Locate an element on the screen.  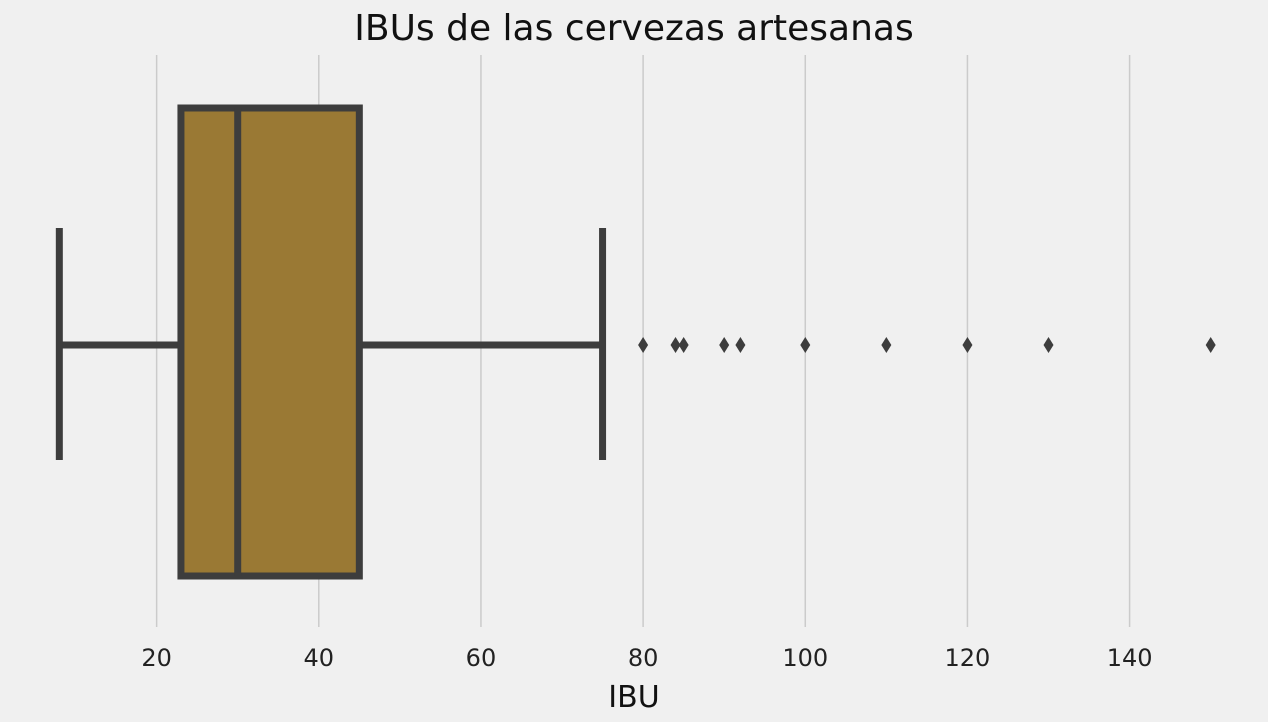
x-tick-label: 120 is located at coordinates (968, 658).